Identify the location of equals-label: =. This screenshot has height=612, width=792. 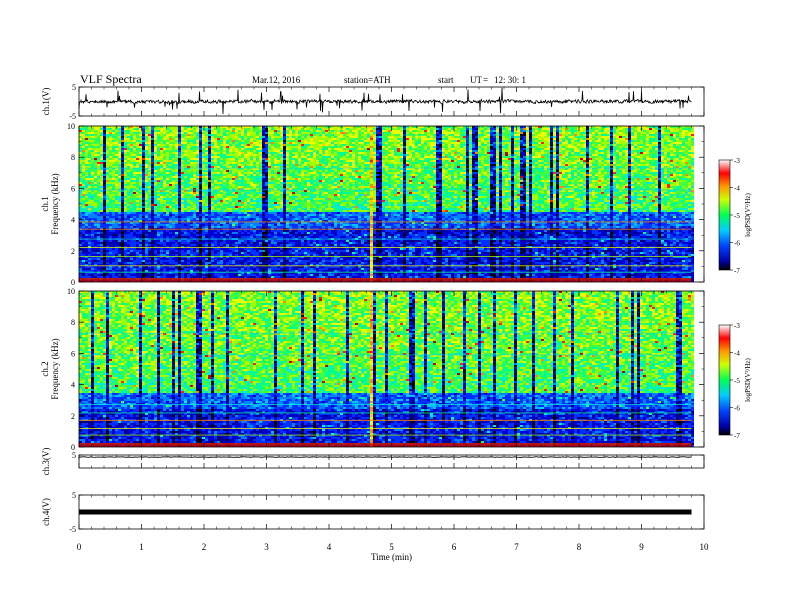
(485, 80).